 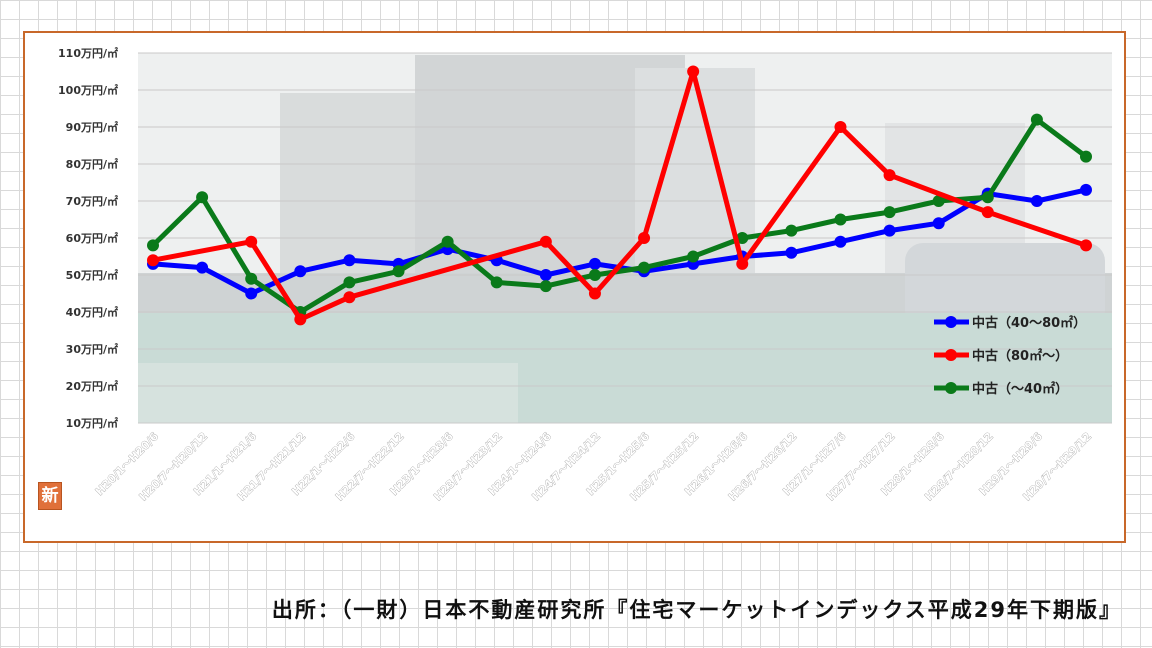 What do you see at coordinates (696, 610) in the screenshot?
I see `source-note: 出所：（一財）日本不動産研究所『住宅マーケットインデックス平成29年下期版』` at bounding box center [696, 610].